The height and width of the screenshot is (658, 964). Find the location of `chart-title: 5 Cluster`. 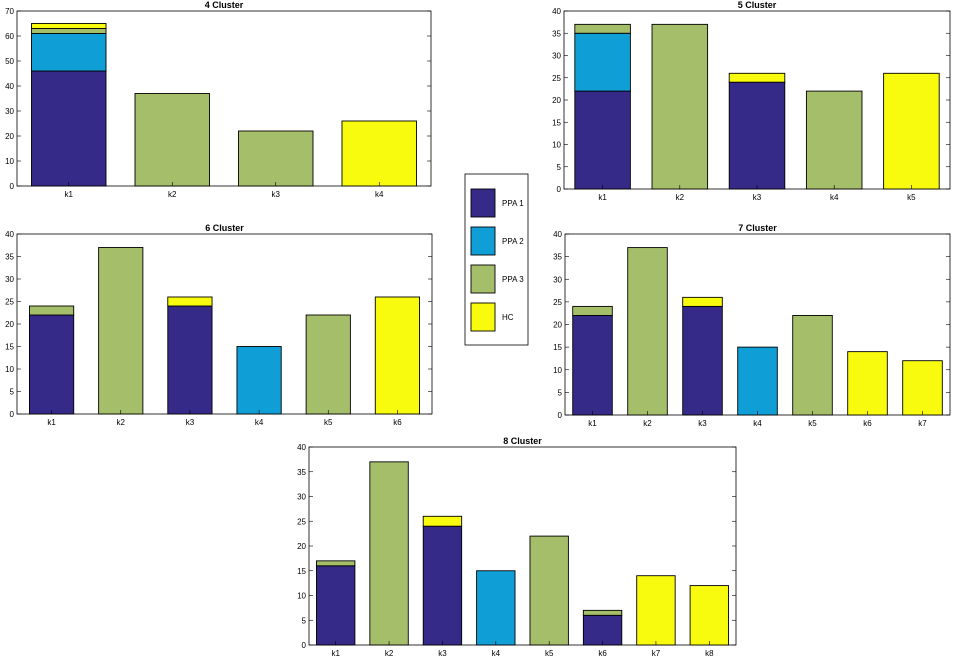

chart-title: 5 Cluster is located at coordinates (757, 5).